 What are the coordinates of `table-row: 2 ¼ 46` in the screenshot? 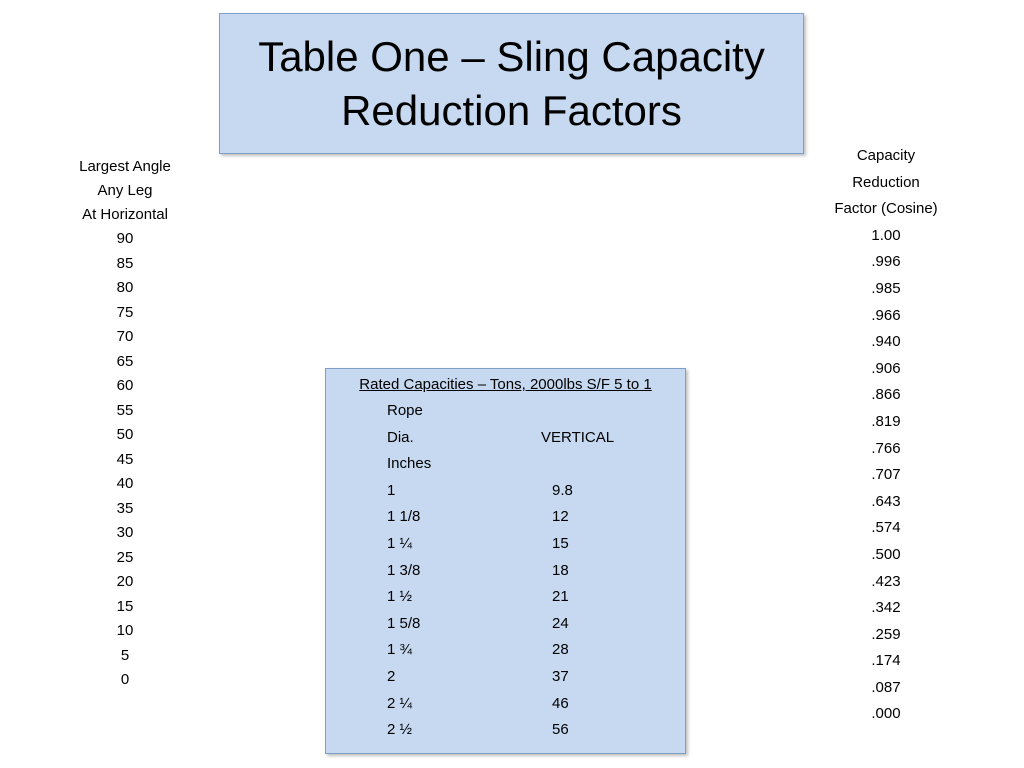 It's located at (505, 704).